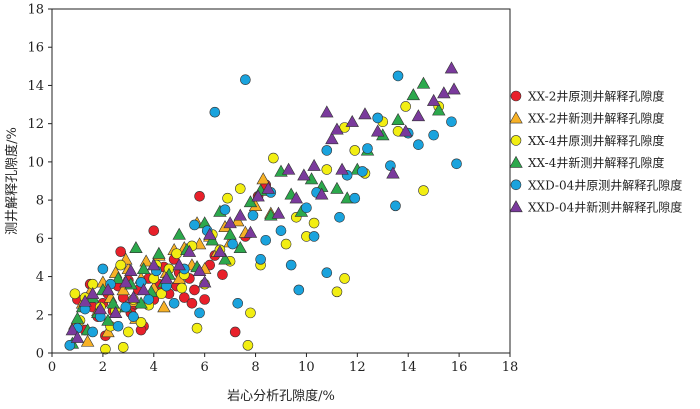  I want to click on legend-label: XXD-04井新测井解释孔隙度, so click(605, 207).